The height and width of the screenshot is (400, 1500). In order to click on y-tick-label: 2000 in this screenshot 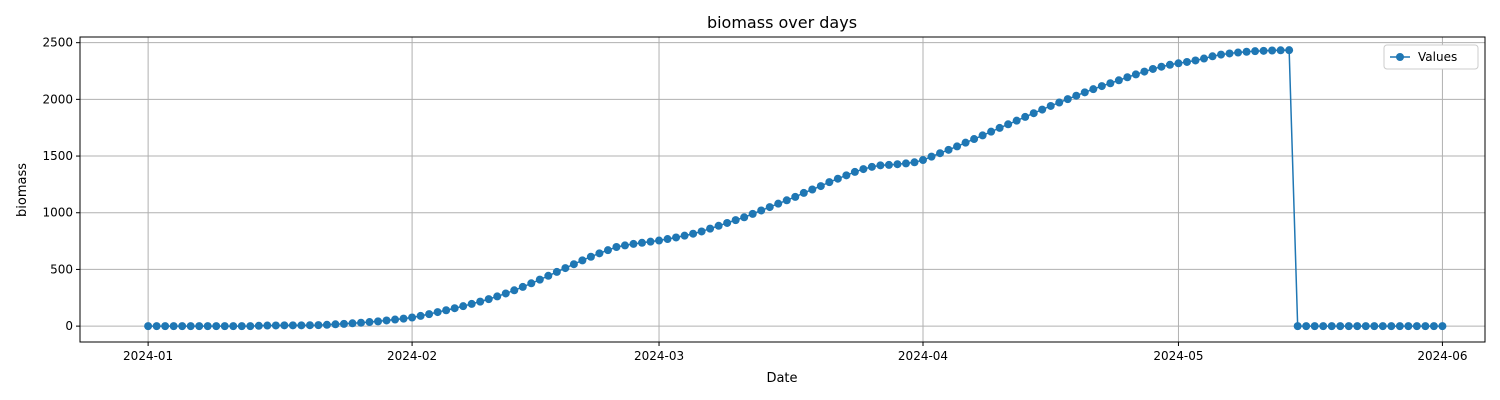, I will do `click(57, 99)`.